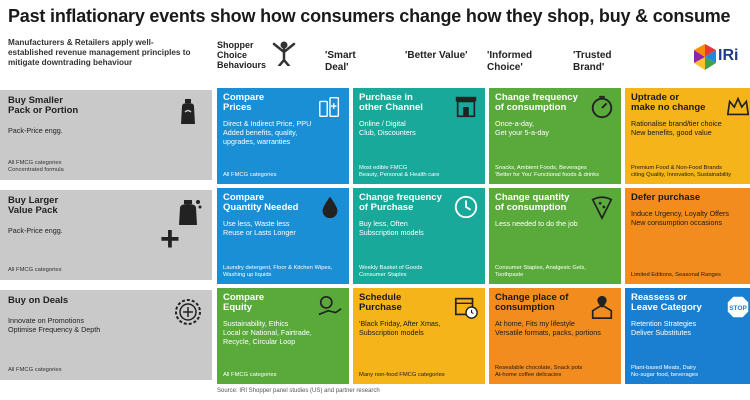  What do you see at coordinates (536, 223) in the screenshot?
I see `card-body: Less needed to do the job` at bounding box center [536, 223].